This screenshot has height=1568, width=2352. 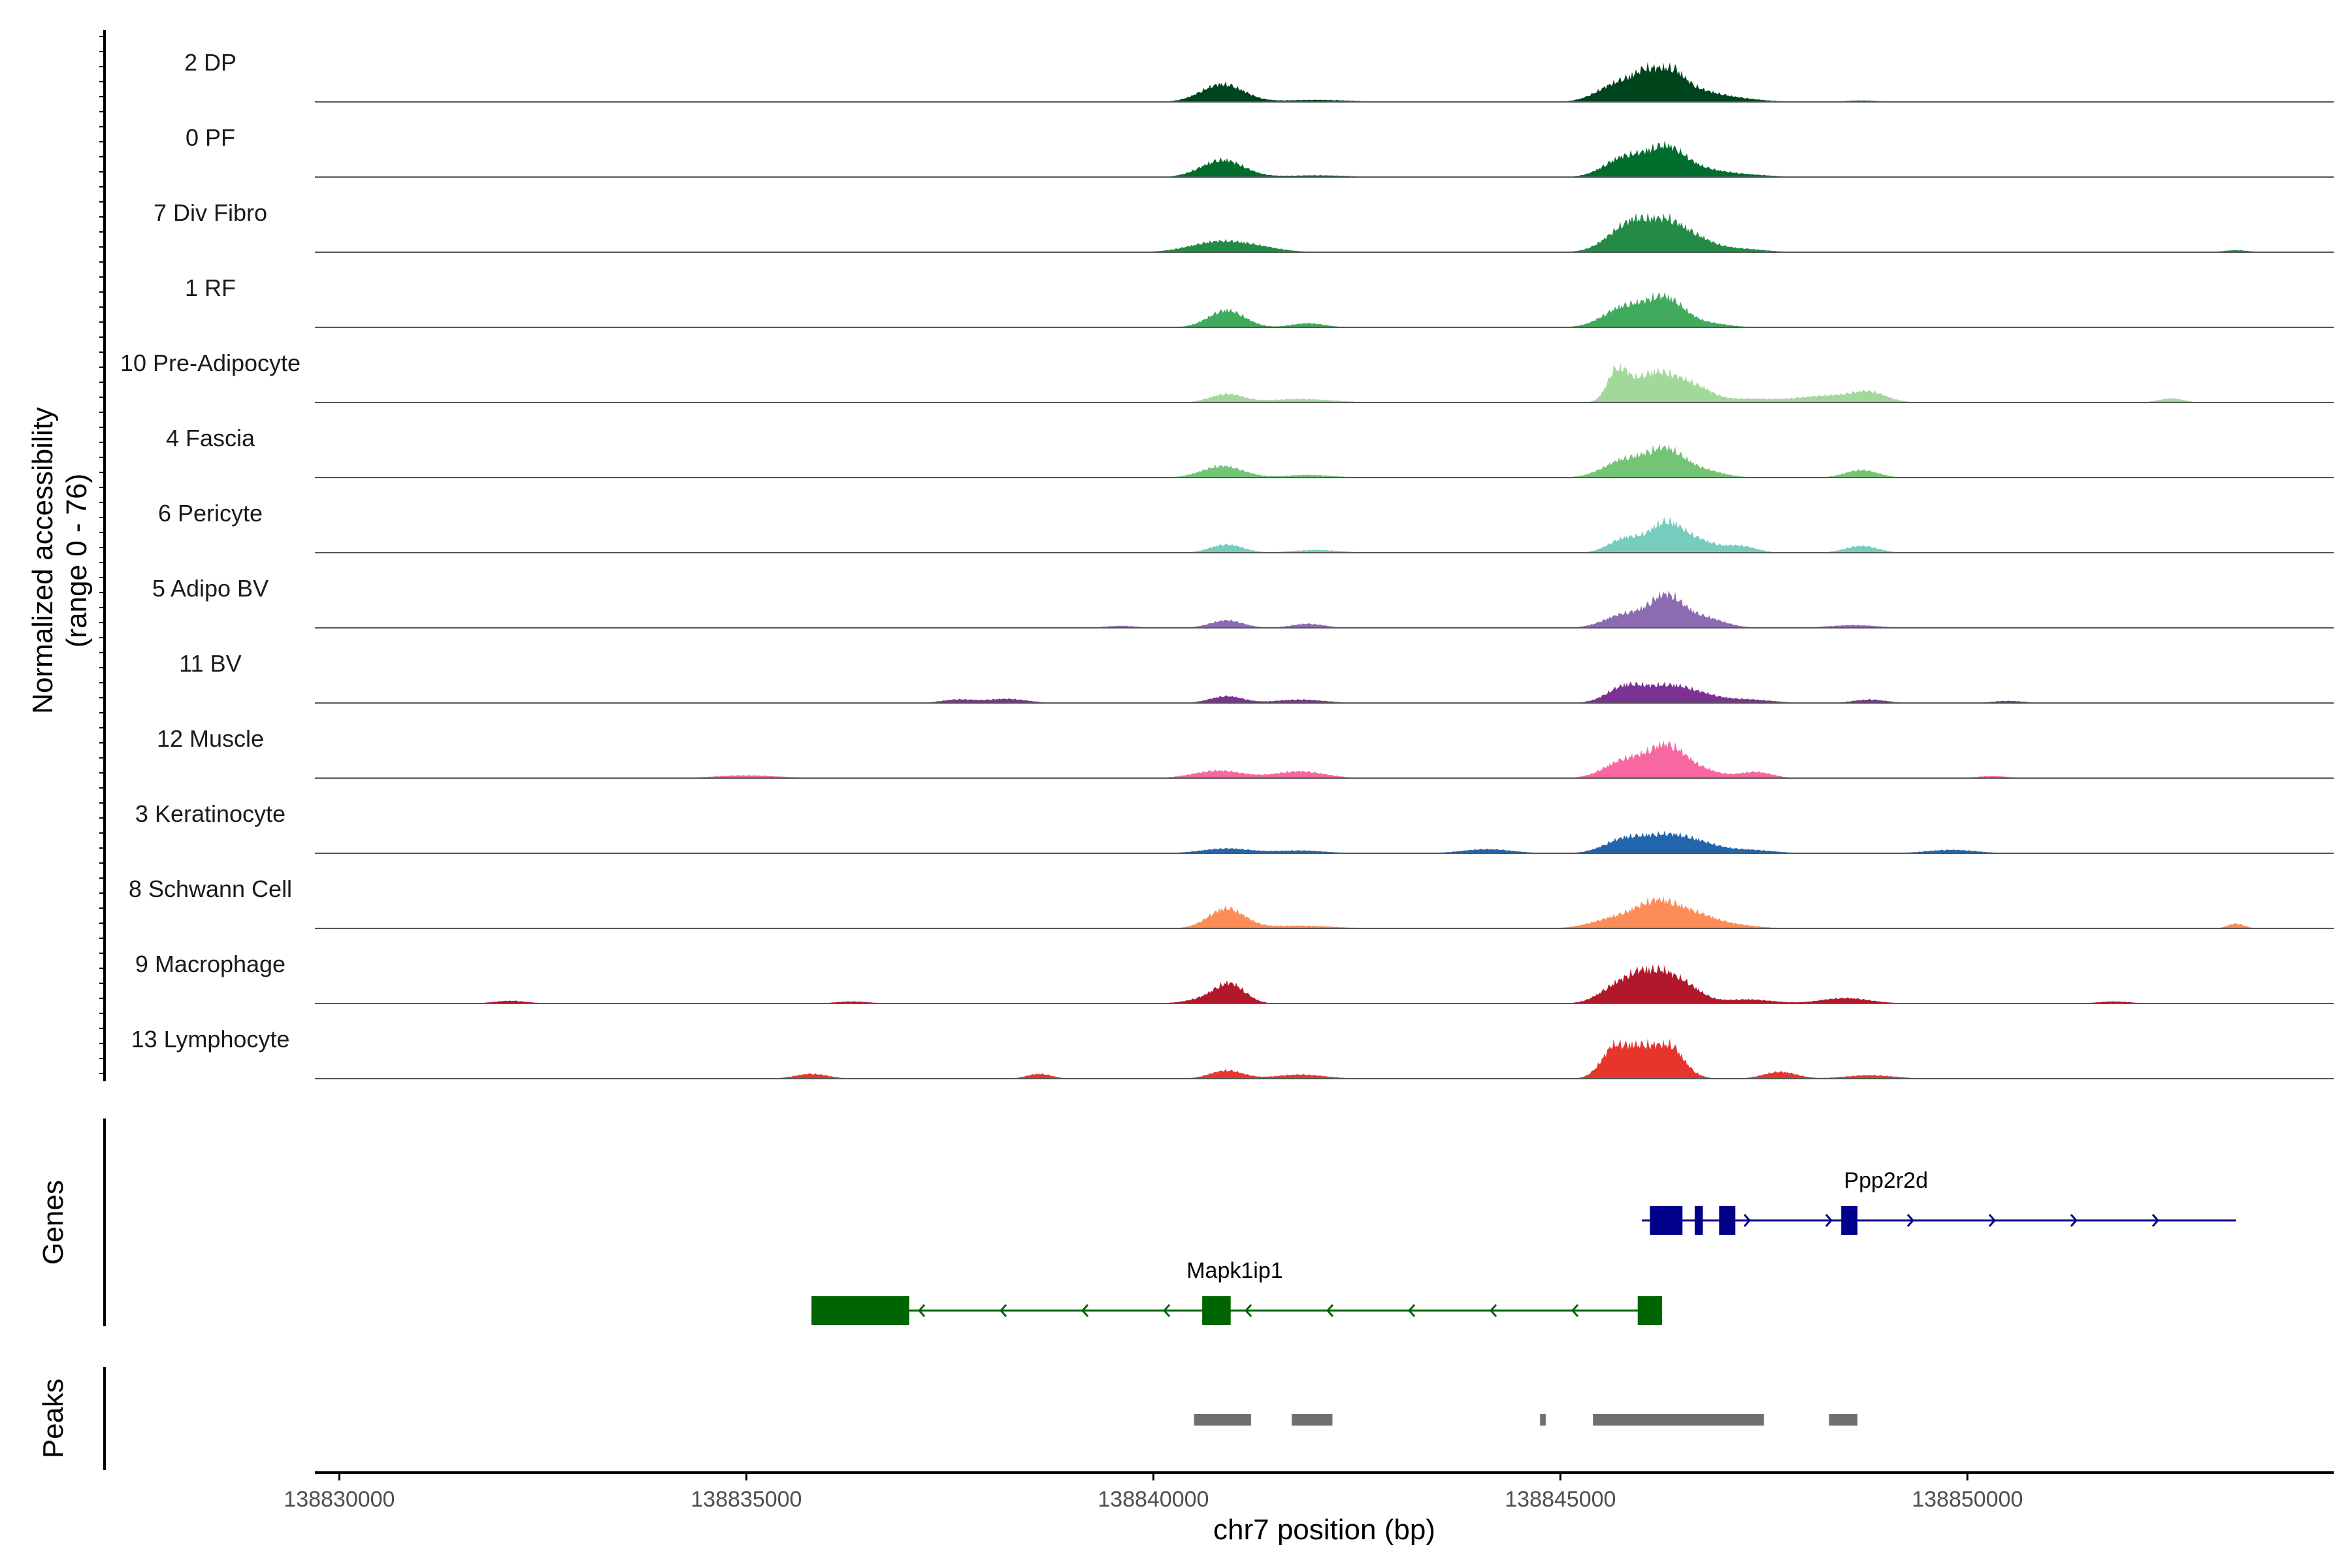 I want to click on genes-panel: Genes Ppp2r2d Mapk1ip1, so click(x=1136, y=1222).